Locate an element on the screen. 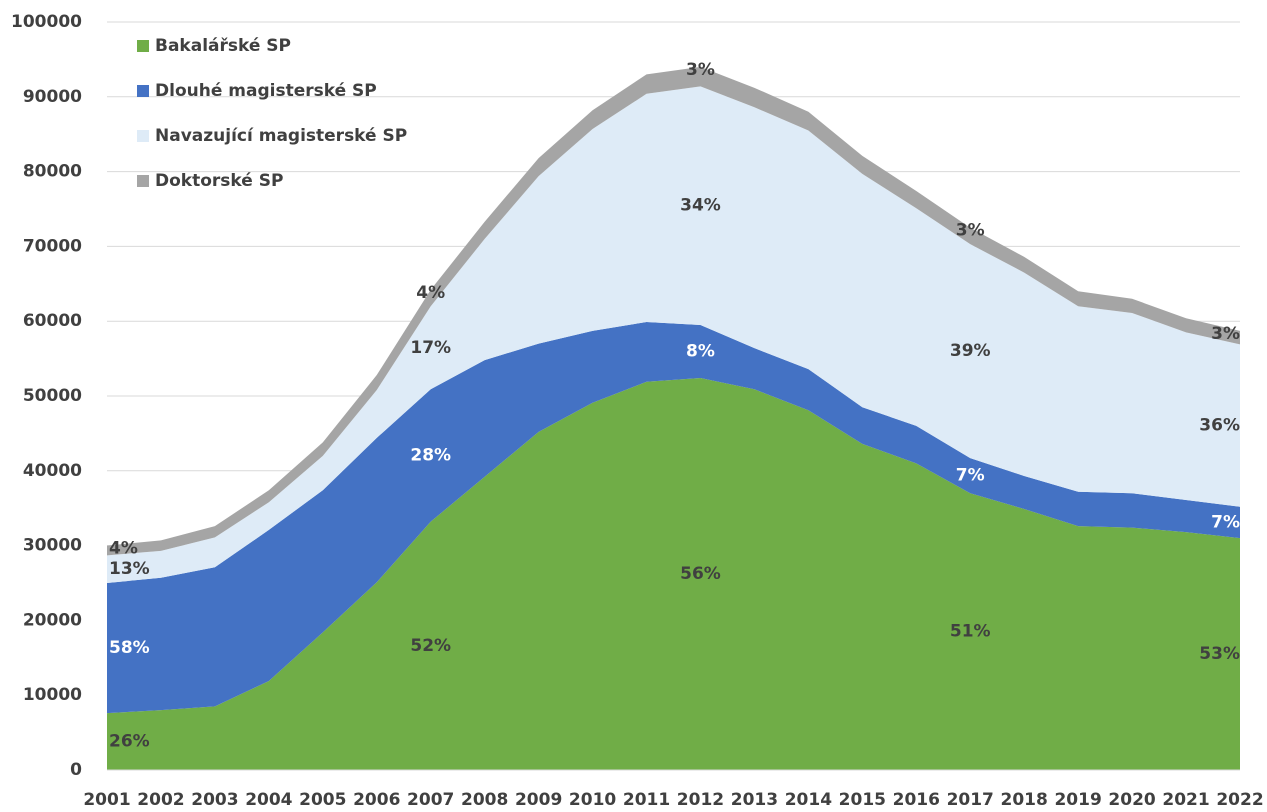  data-label: 39% is located at coordinates (970, 351).